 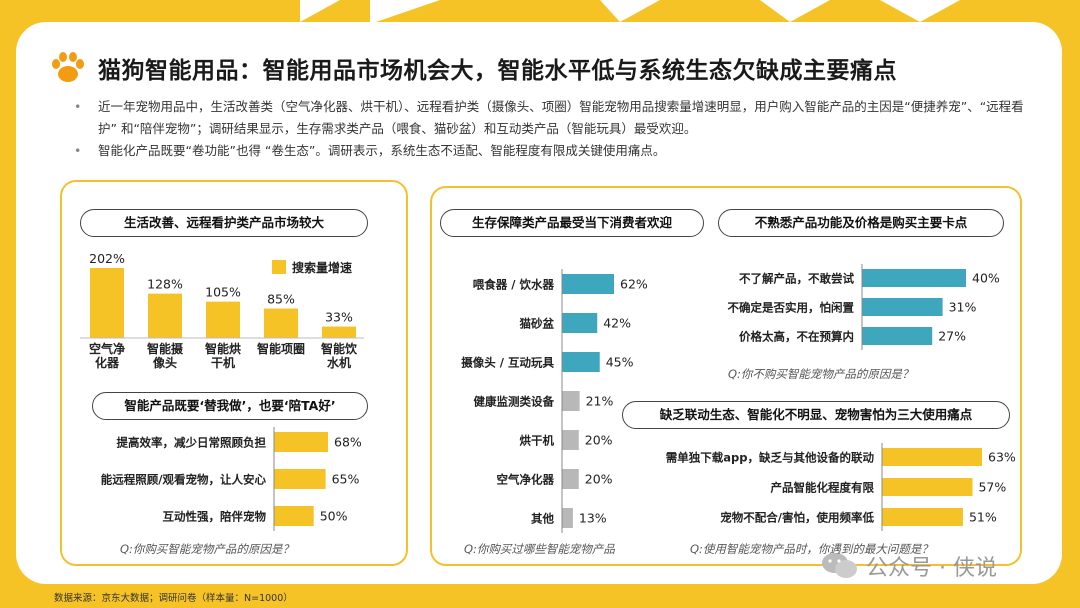 I want to click on data-label: 42%, so click(x=617, y=323).